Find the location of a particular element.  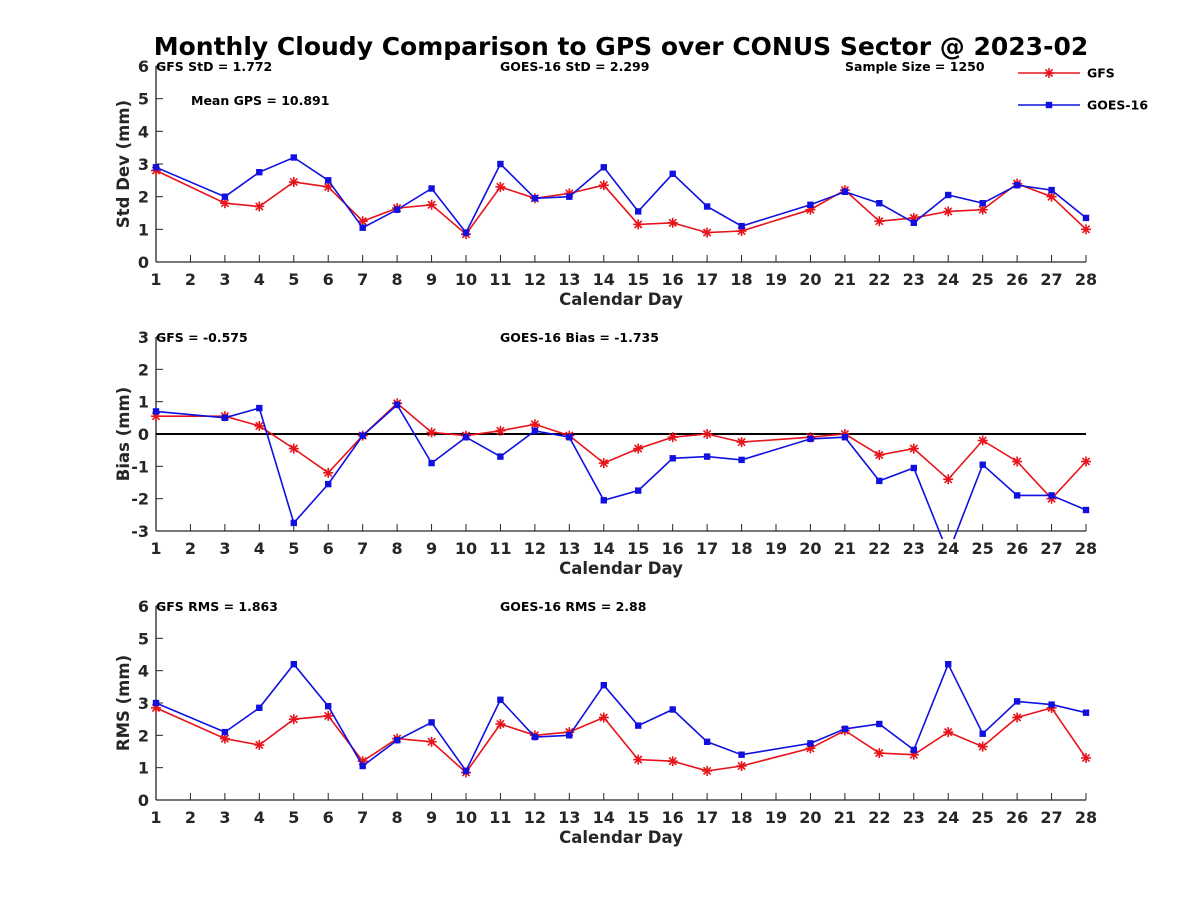

x-tick-label: 8 is located at coordinates (397, 817).